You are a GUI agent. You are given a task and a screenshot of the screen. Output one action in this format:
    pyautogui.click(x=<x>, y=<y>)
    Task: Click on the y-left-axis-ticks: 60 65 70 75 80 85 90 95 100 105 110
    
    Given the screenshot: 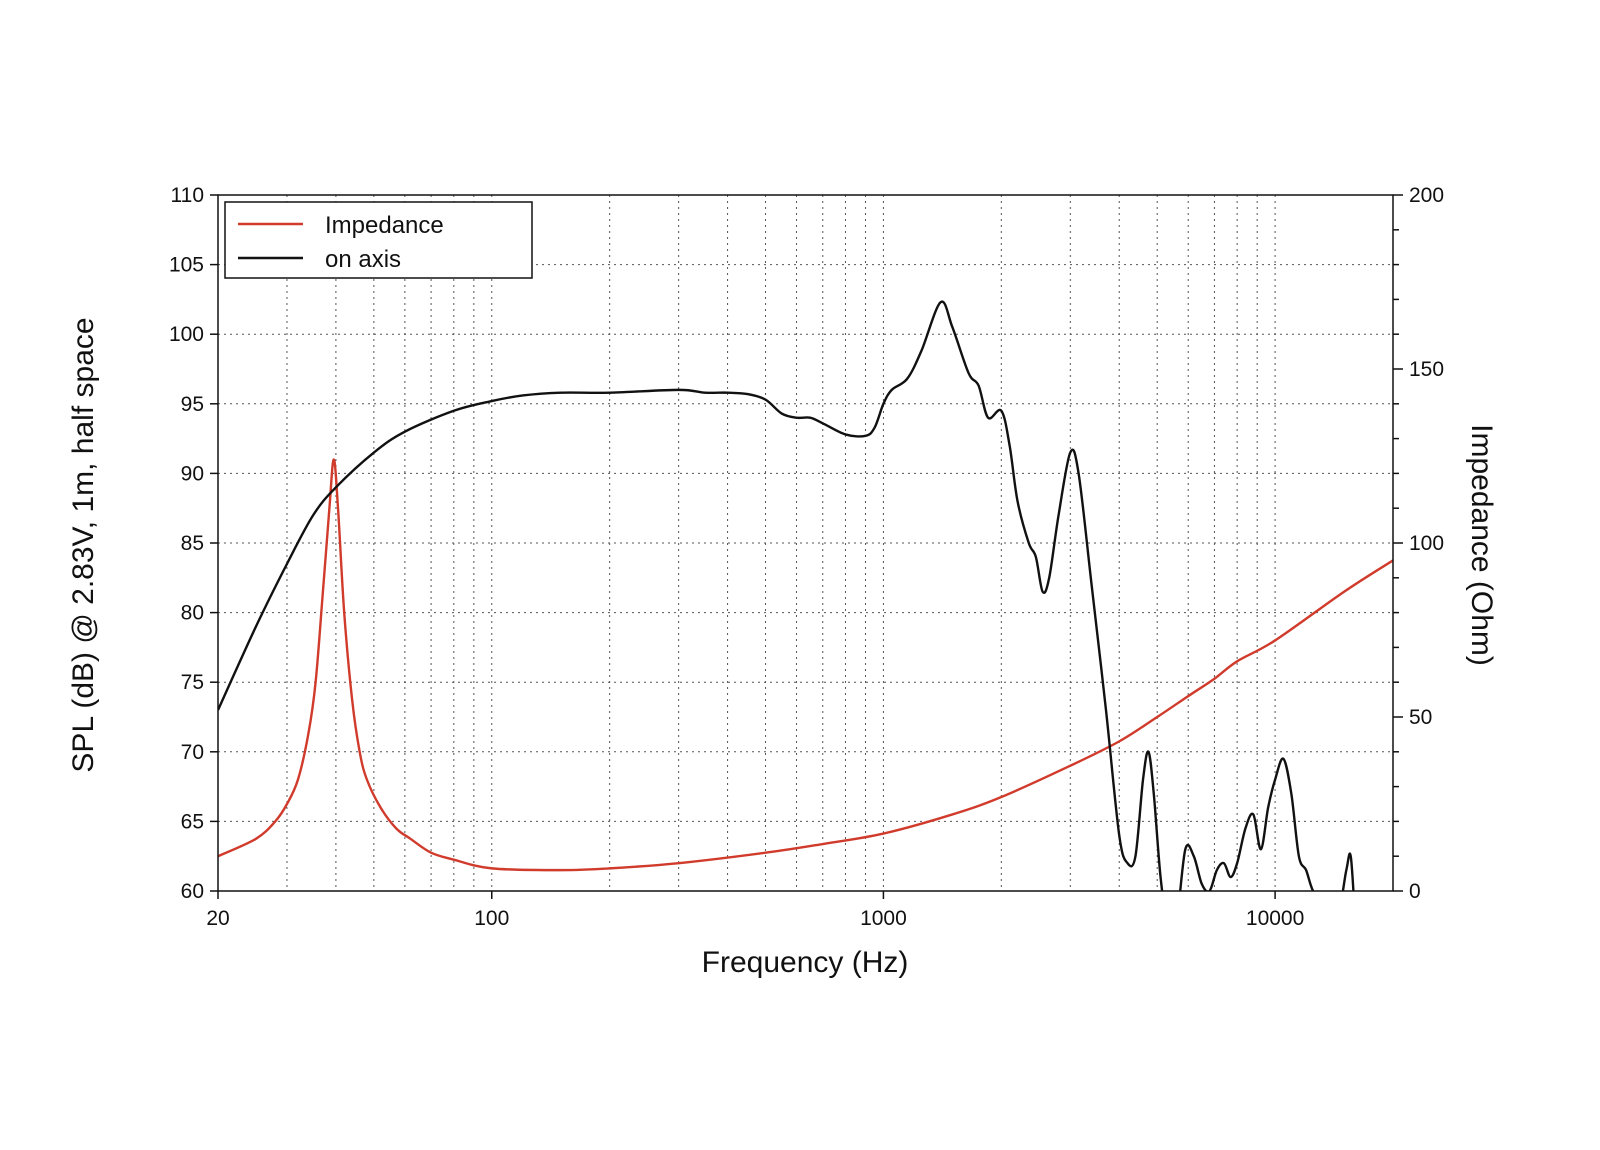 What is the action you would take?
    pyautogui.click(x=193, y=543)
    